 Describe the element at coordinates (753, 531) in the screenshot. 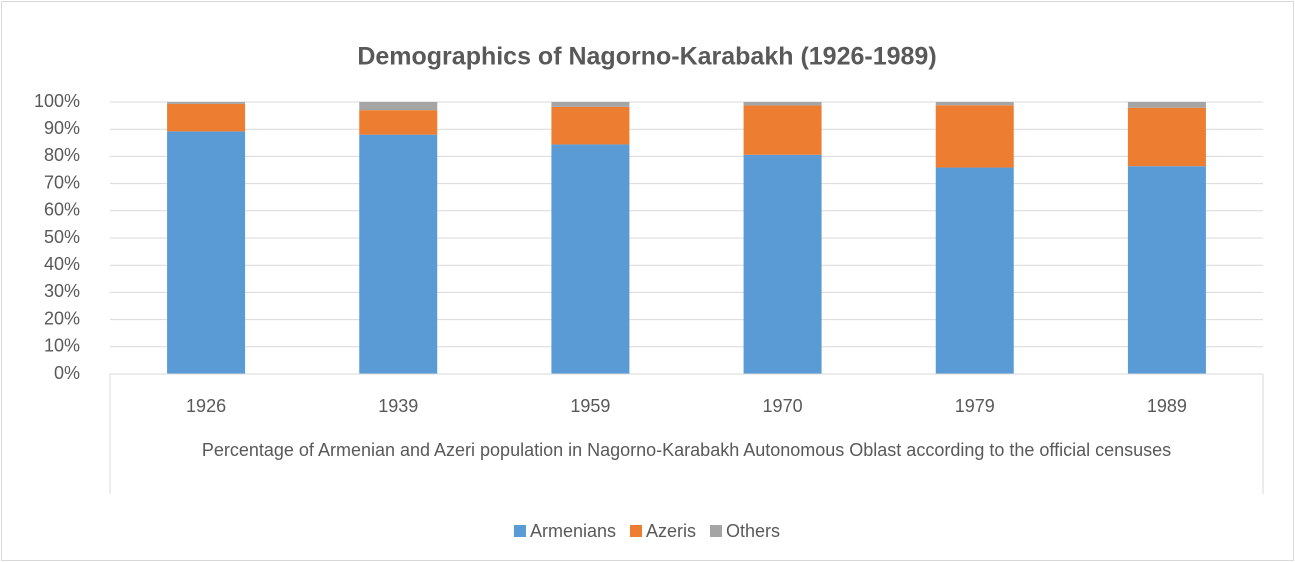

I see `legend-label: Others` at that location.